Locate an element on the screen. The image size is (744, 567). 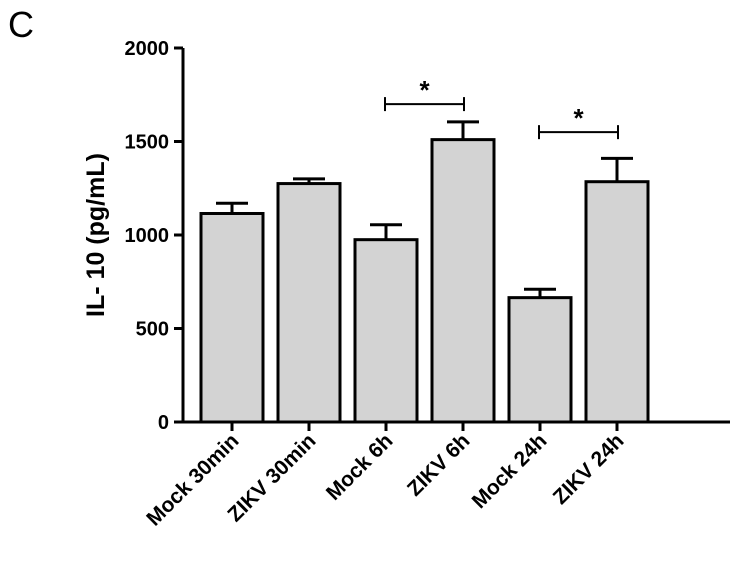
y-tick-label: 2000 is located at coordinates (147, 49).